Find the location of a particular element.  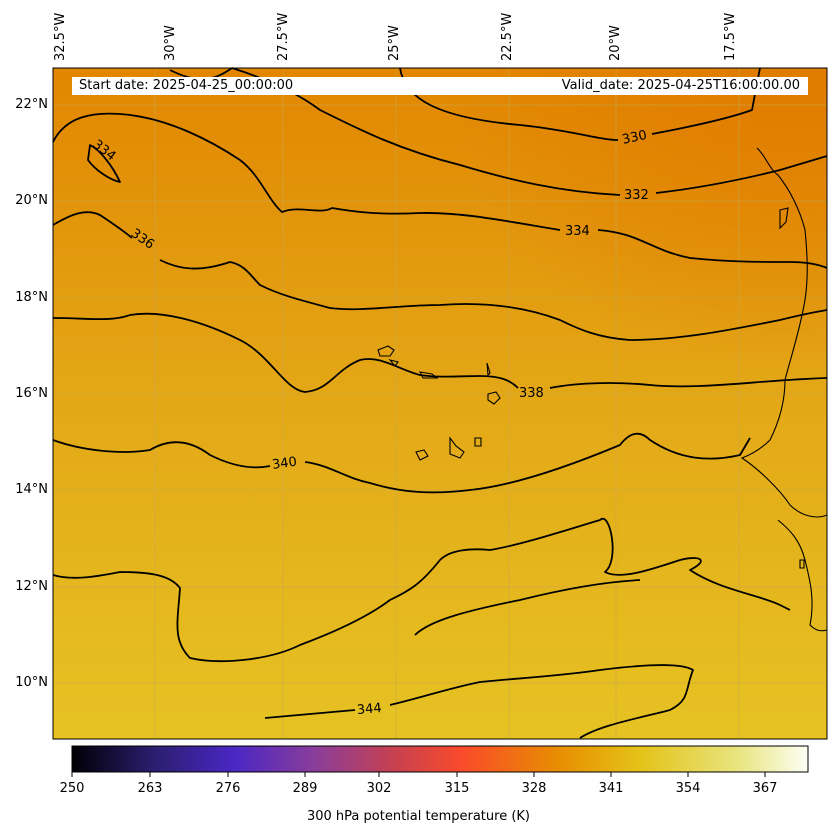

africa-coast is located at coordinates (784, 389).